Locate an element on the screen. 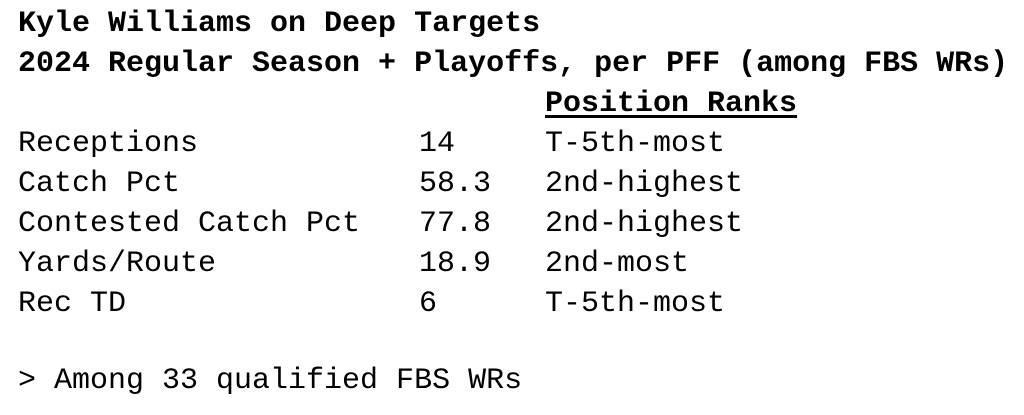 The image size is (1024, 415). table-row: Catch Pct 58.3 2nd-highest is located at coordinates (513, 184).